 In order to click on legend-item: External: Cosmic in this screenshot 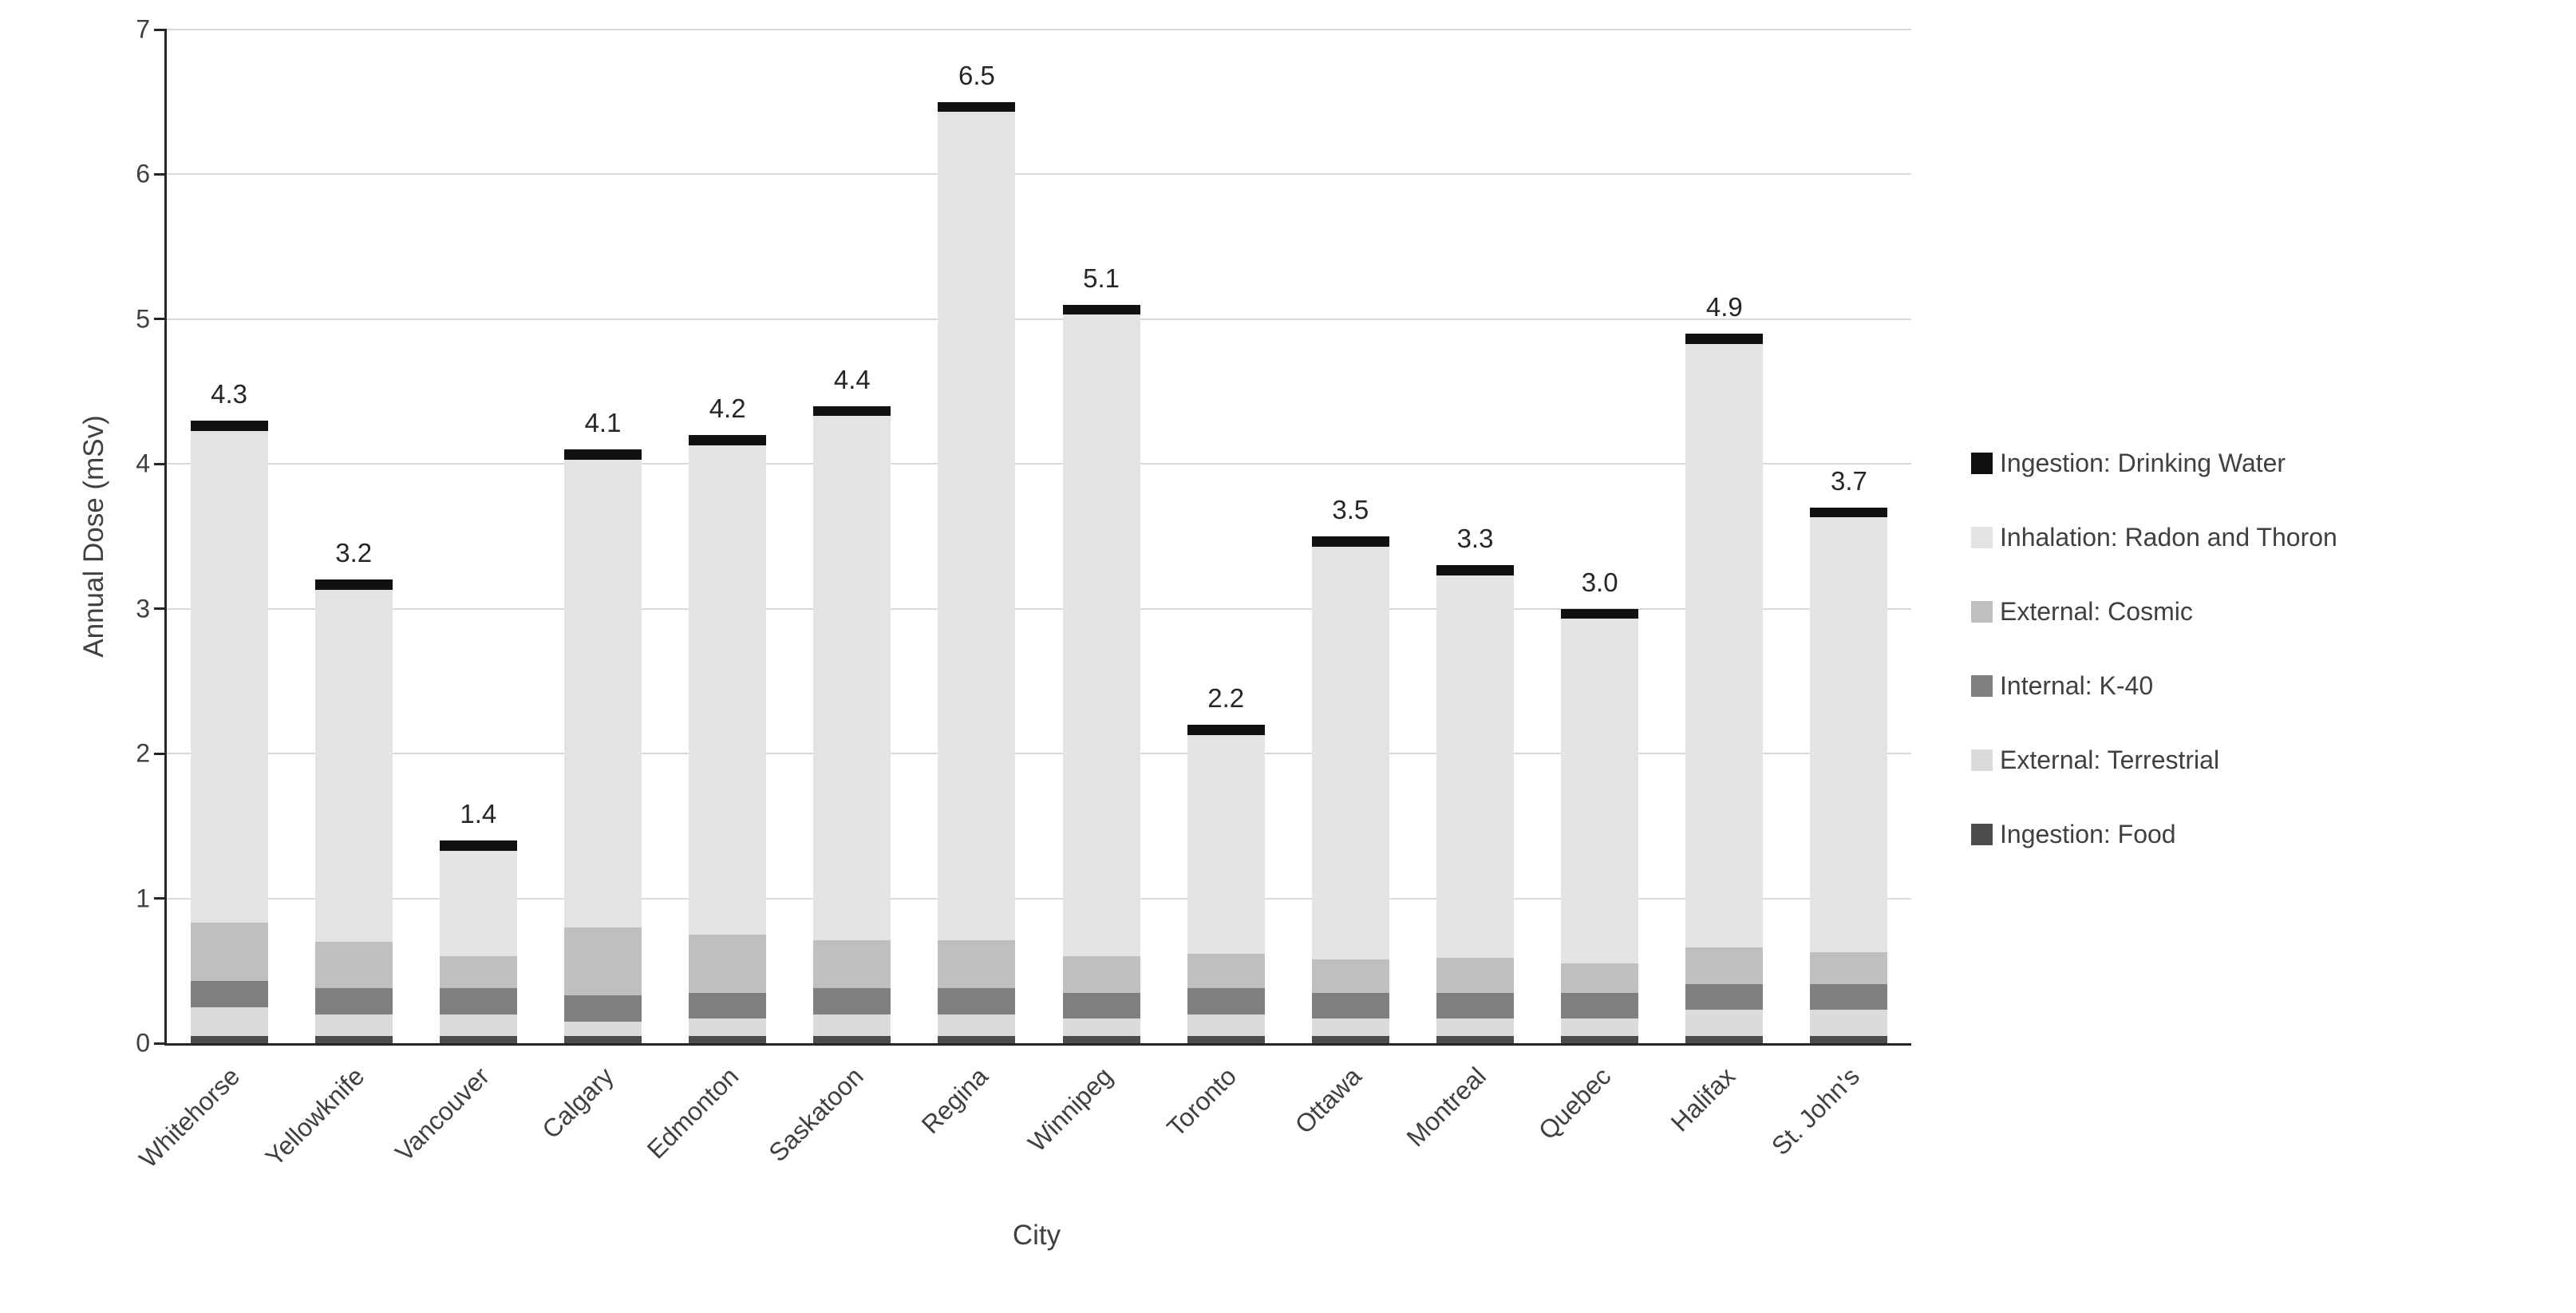, I will do `click(2154, 612)`.